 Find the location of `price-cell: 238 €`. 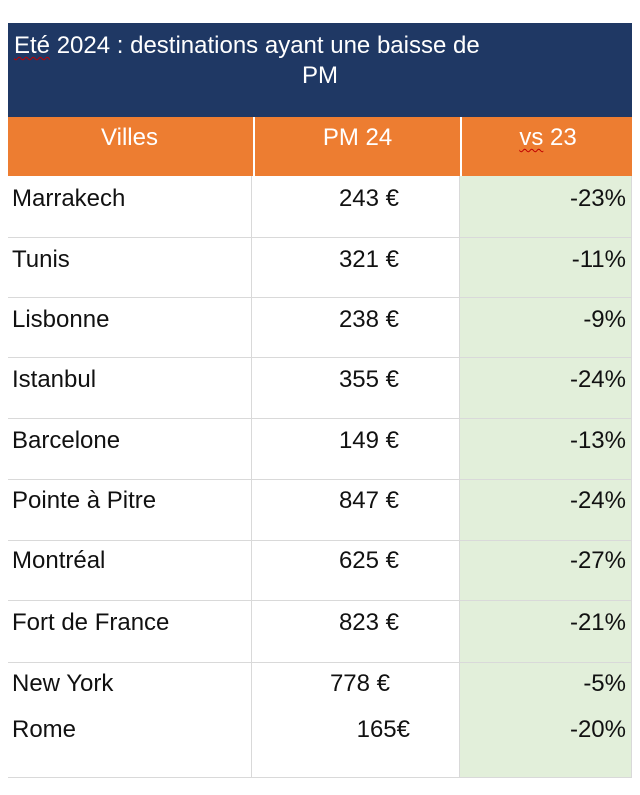

price-cell: 238 € is located at coordinates (368, 319).